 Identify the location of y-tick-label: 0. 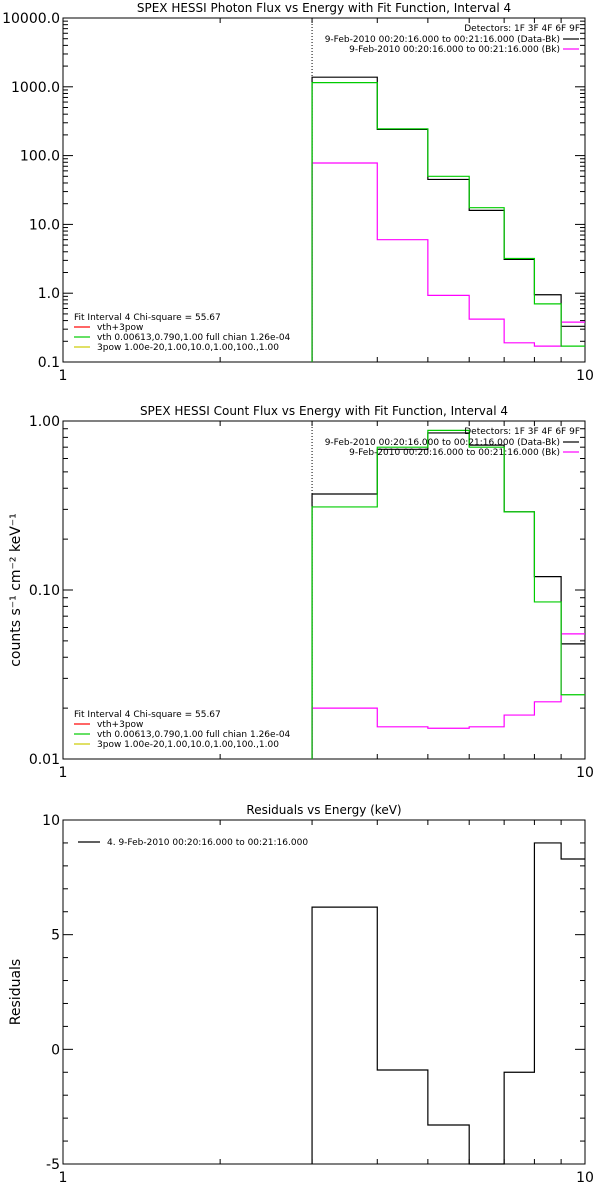
(55, 1050).